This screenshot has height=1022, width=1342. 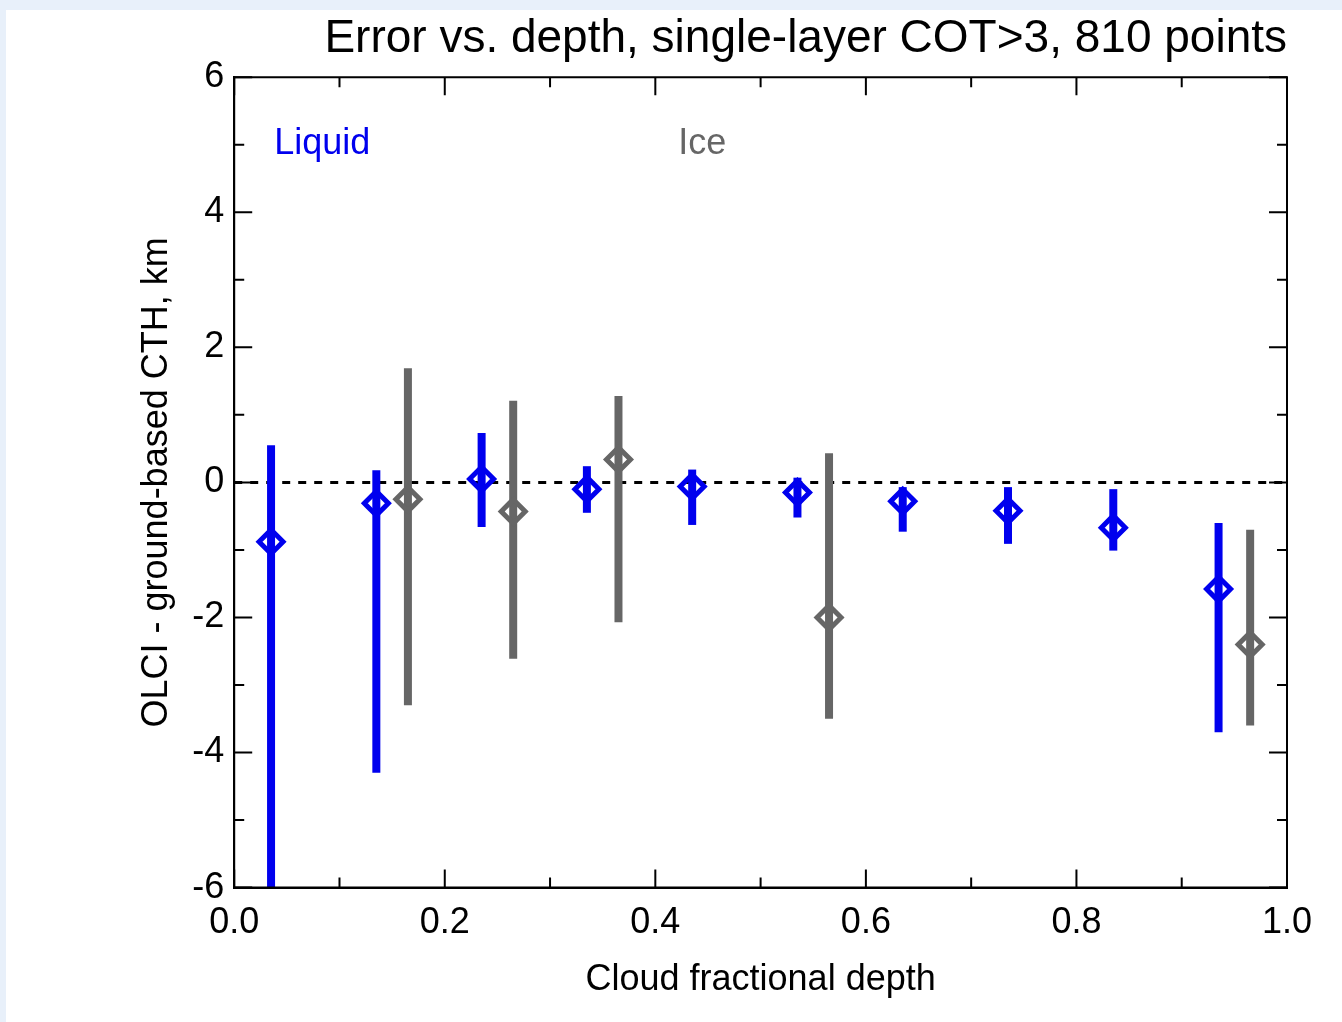 What do you see at coordinates (655, 921) in the screenshot?
I see `x-tick-label: 0.4` at bounding box center [655, 921].